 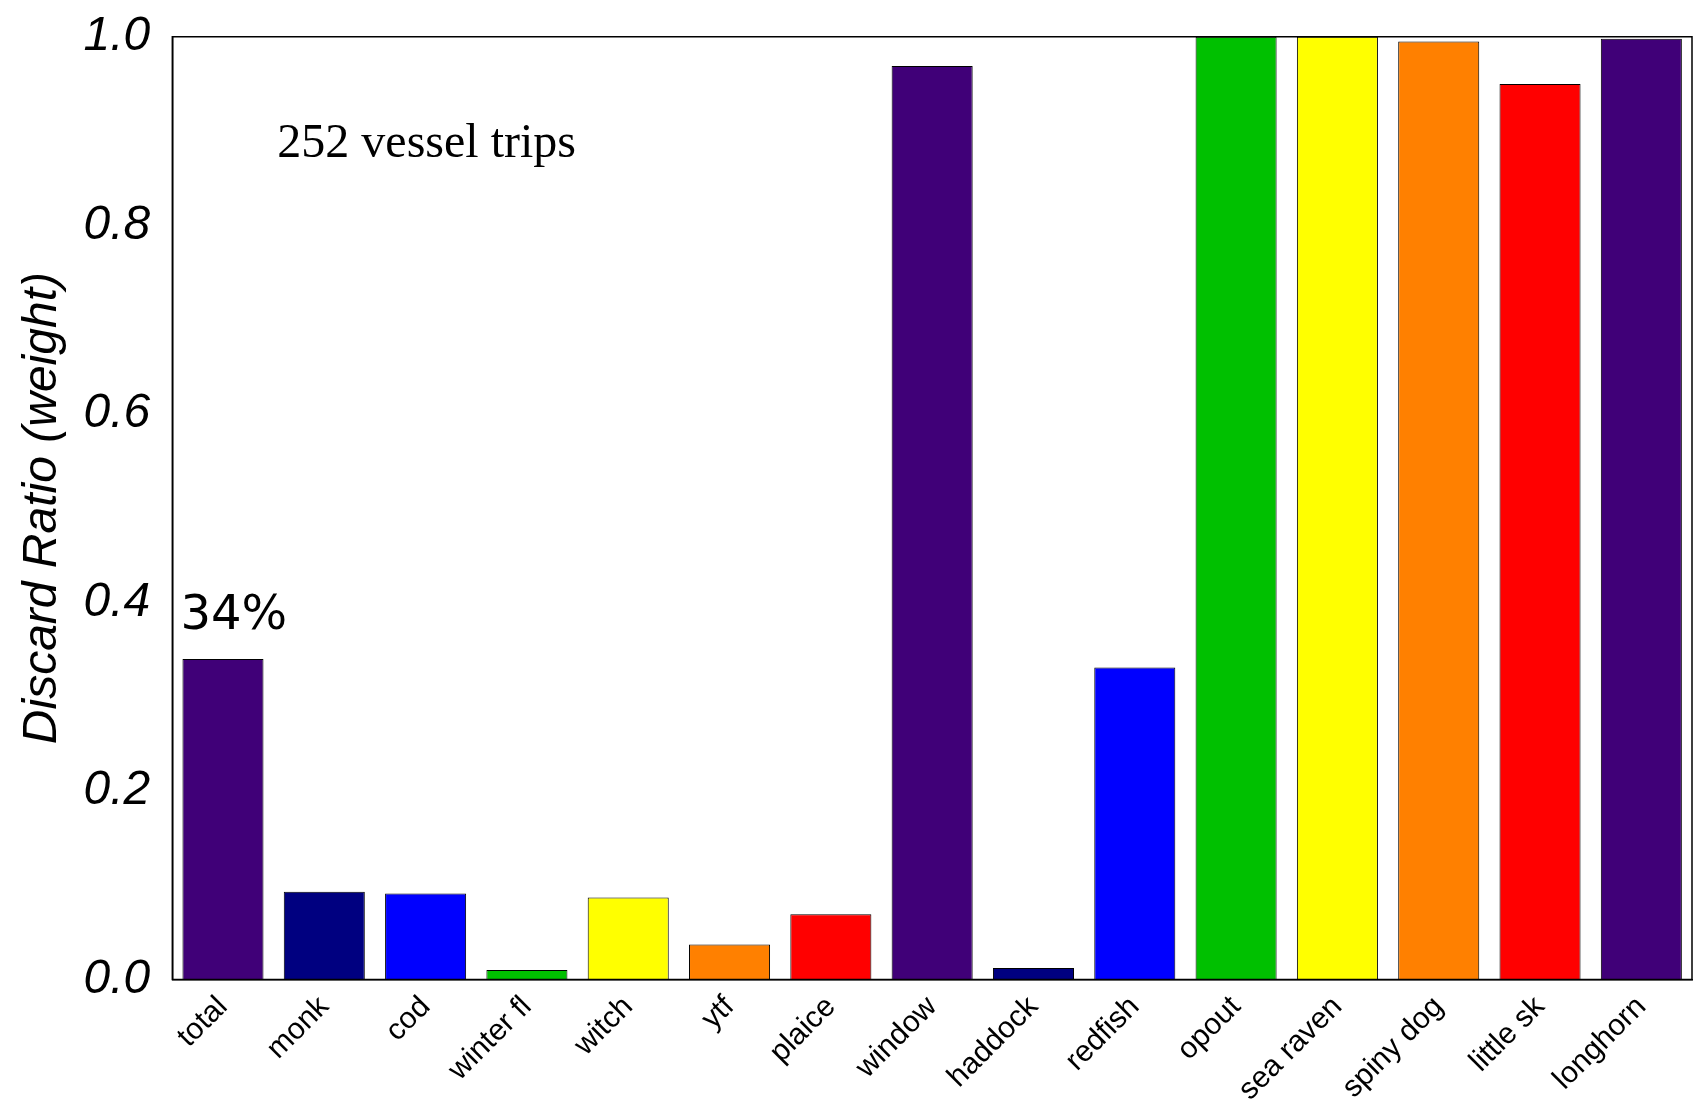 I want to click on y-tick-label: 1.0, so click(x=117, y=34).